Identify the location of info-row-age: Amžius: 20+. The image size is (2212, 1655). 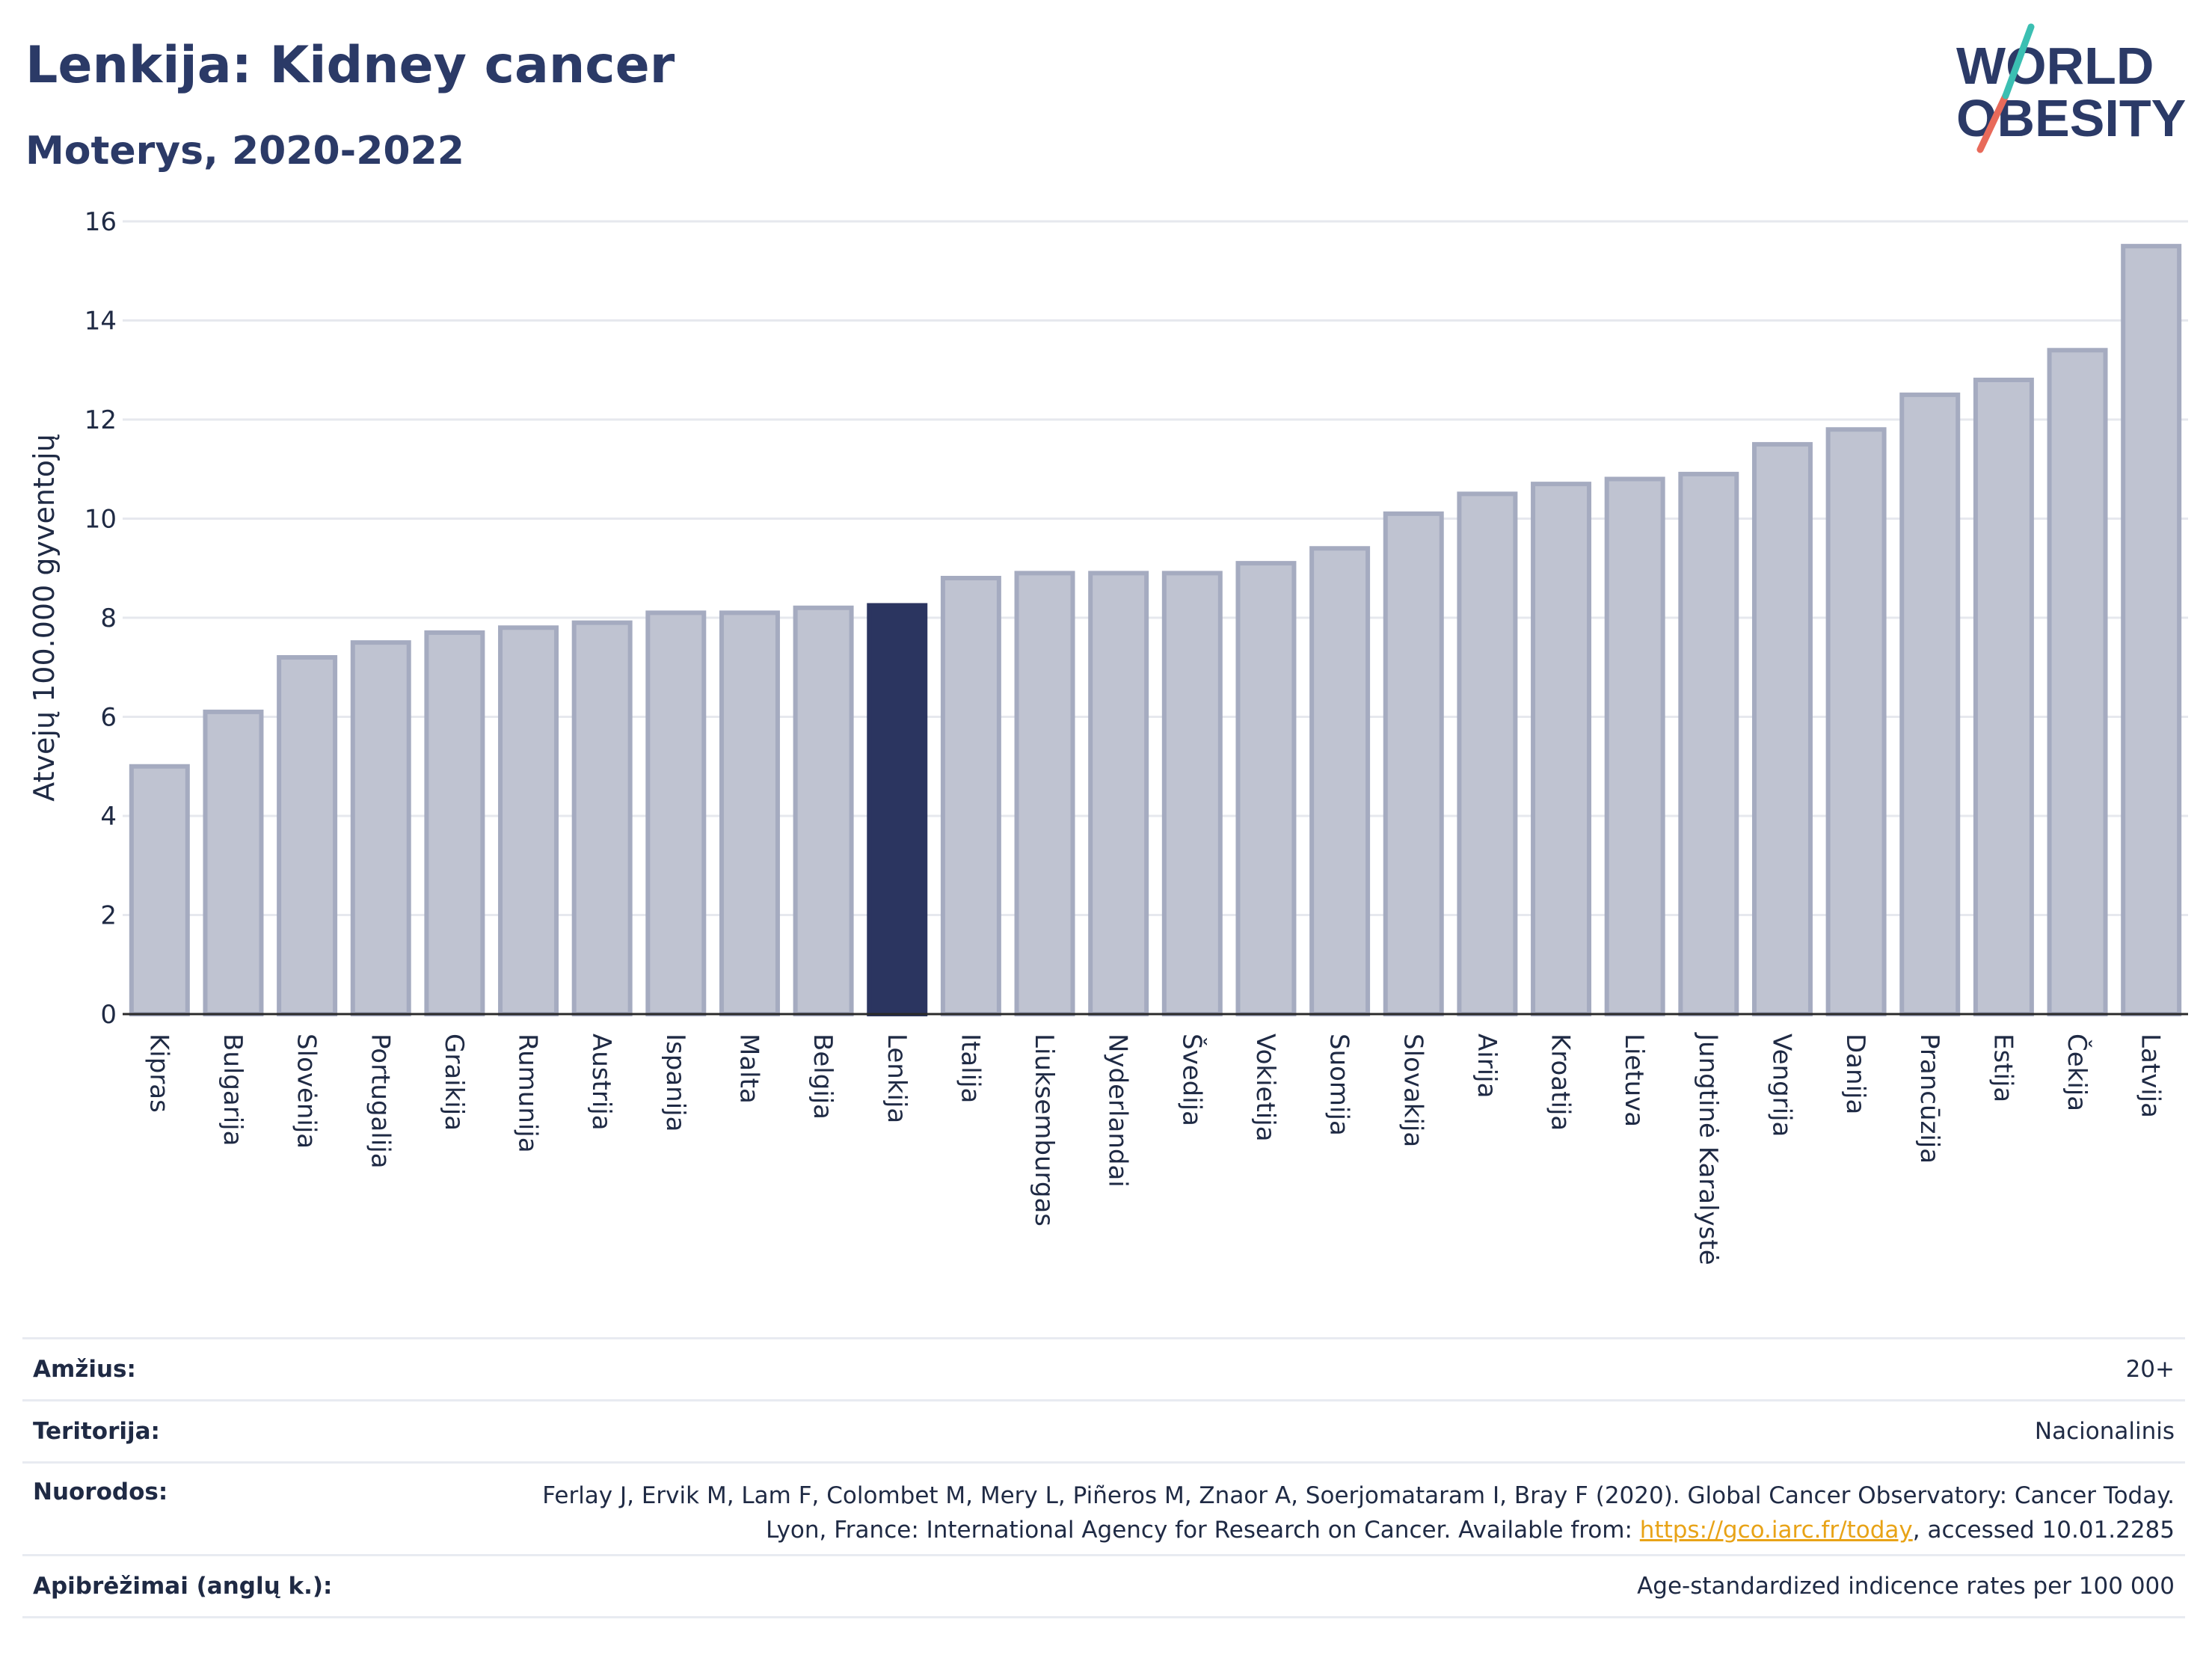
(1103, 1368).